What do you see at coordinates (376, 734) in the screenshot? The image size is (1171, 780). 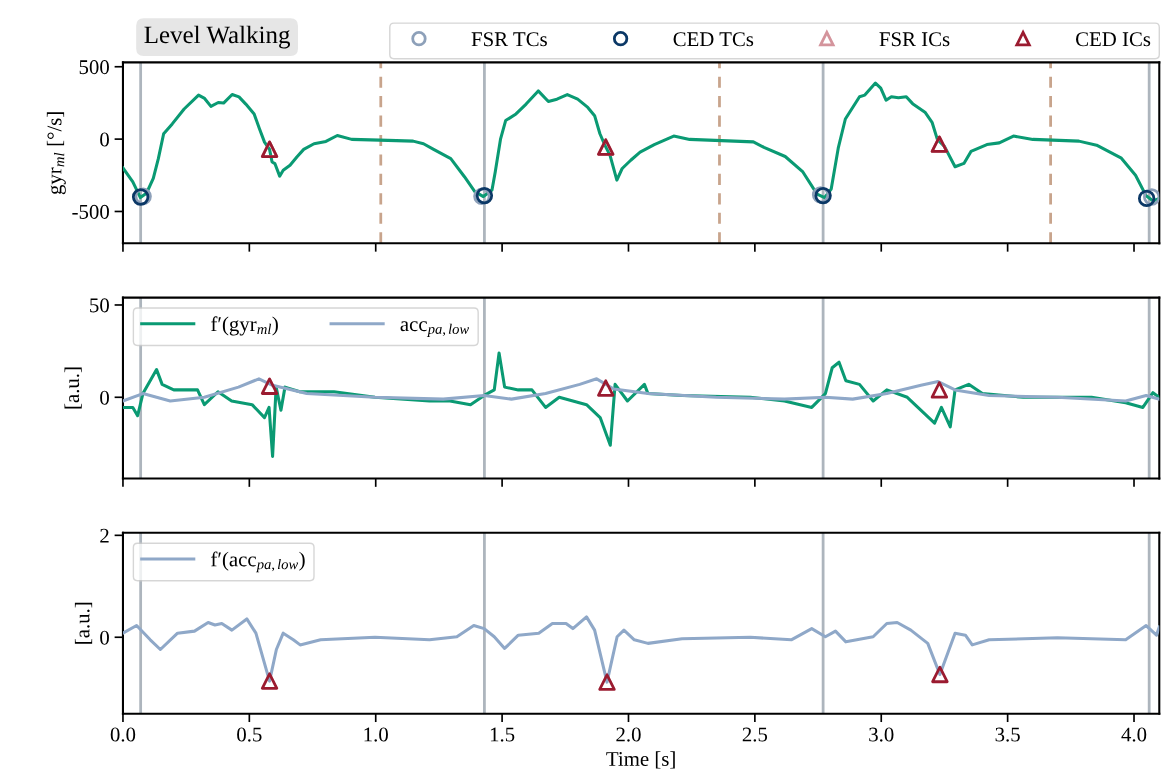 I see `x-tick-label: 1.0` at bounding box center [376, 734].